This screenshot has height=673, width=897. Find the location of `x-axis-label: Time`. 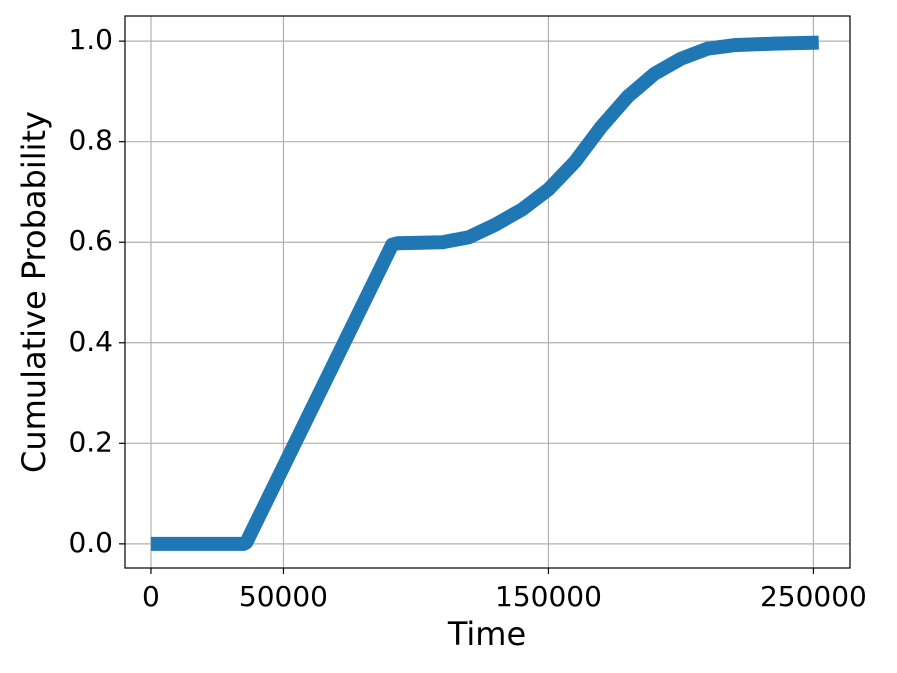

x-axis-label: Time is located at coordinates (486, 634).